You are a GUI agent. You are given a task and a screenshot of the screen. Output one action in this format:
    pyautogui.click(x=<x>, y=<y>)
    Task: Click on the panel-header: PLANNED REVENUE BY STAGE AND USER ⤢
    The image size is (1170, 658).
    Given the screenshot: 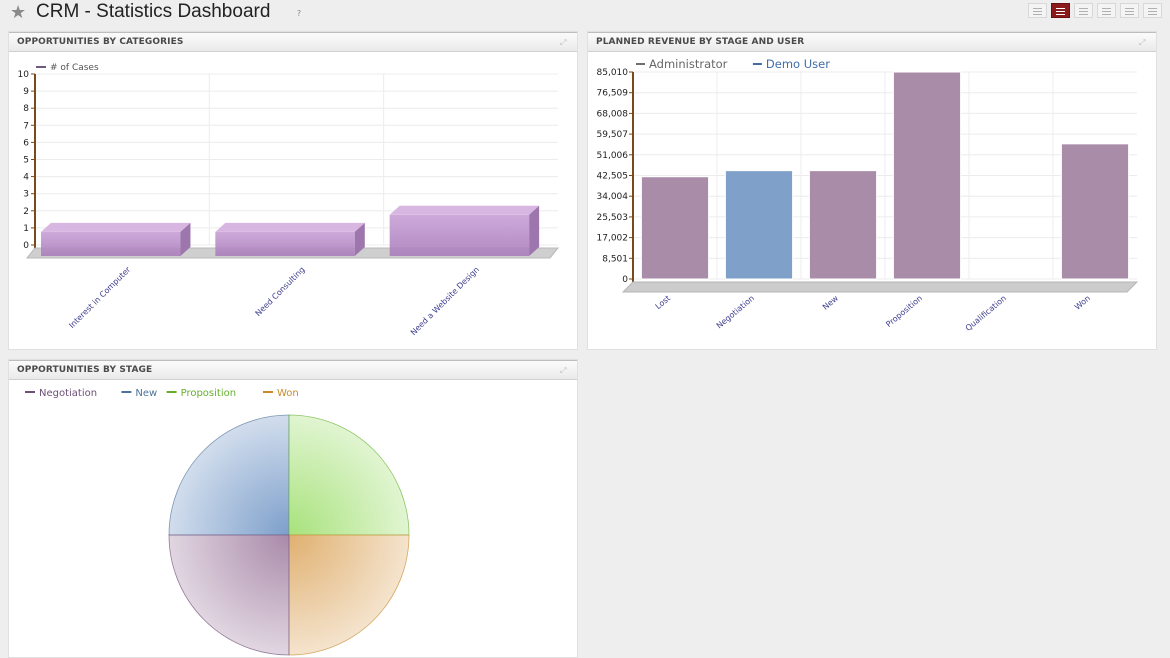 What is the action you would take?
    pyautogui.click(x=872, y=42)
    